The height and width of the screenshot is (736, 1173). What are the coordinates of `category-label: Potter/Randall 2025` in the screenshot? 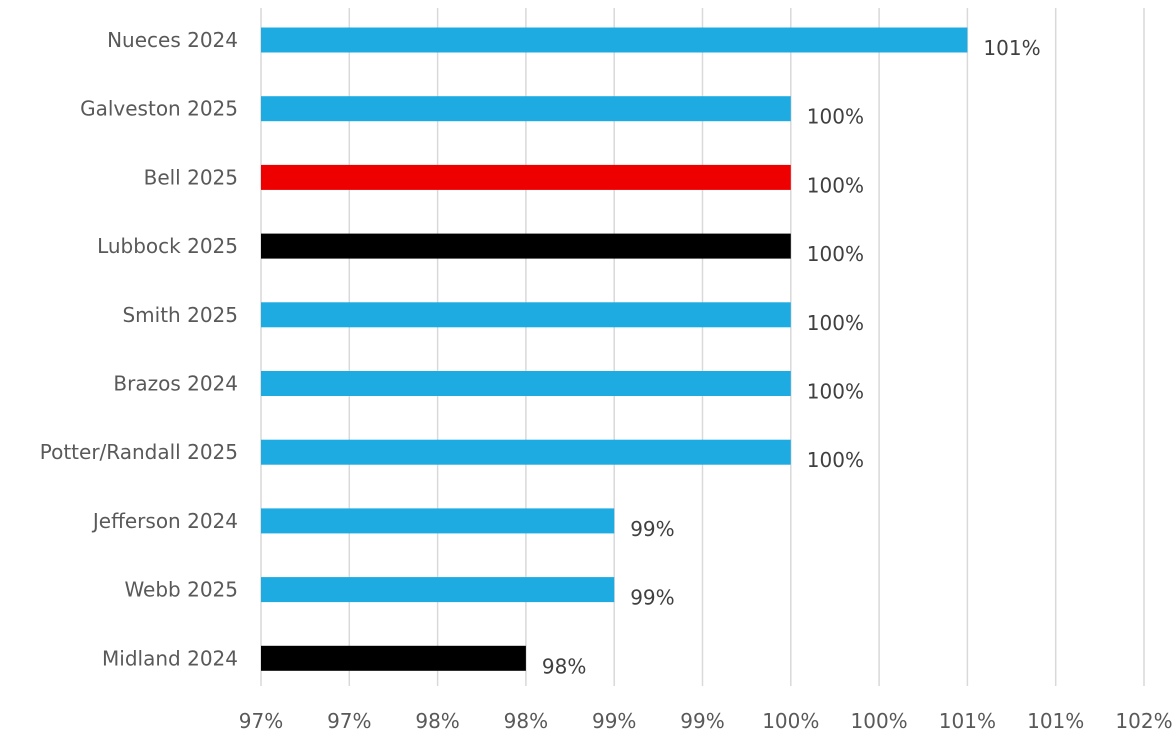 It's located at (139, 452).